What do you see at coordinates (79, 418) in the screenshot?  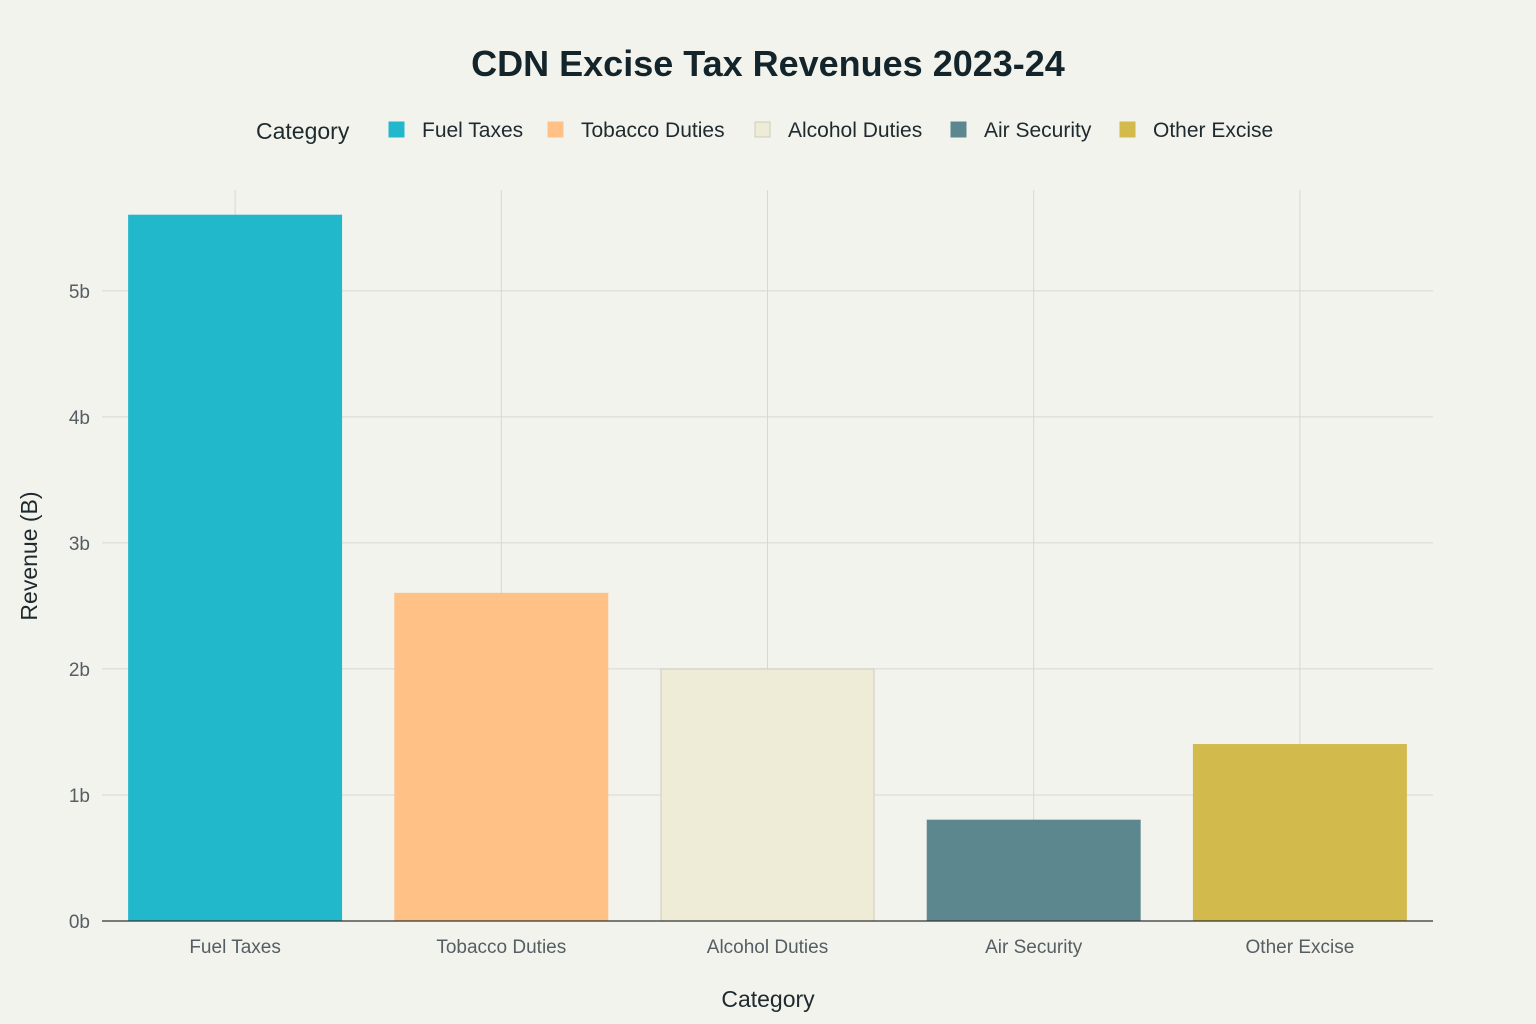 I see `y-tick-label: 4b` at bounding box center [79, 418].